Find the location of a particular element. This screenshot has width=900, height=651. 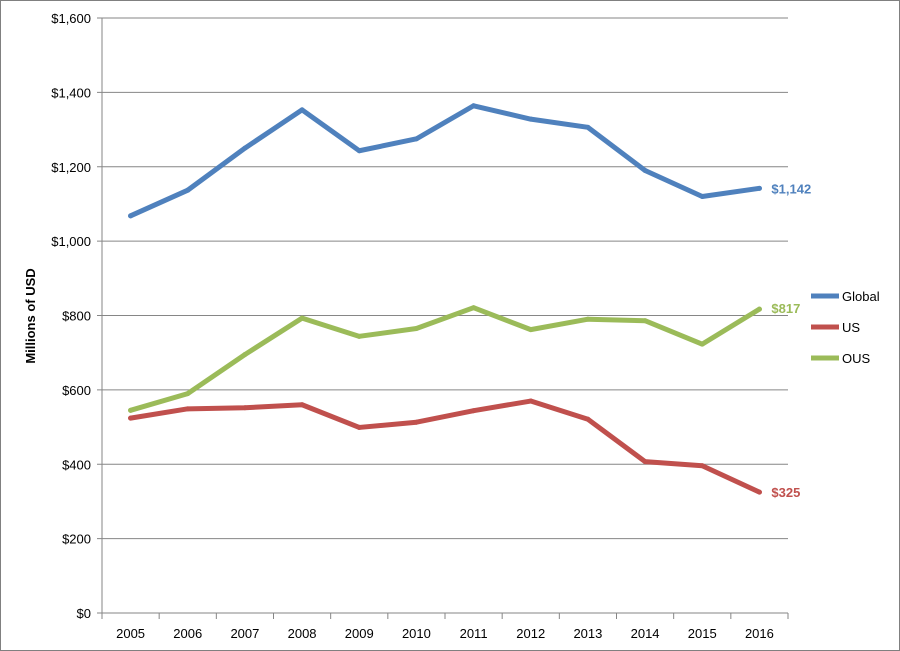

x-tick-label: 2015 is located at coordinates (702, 633).